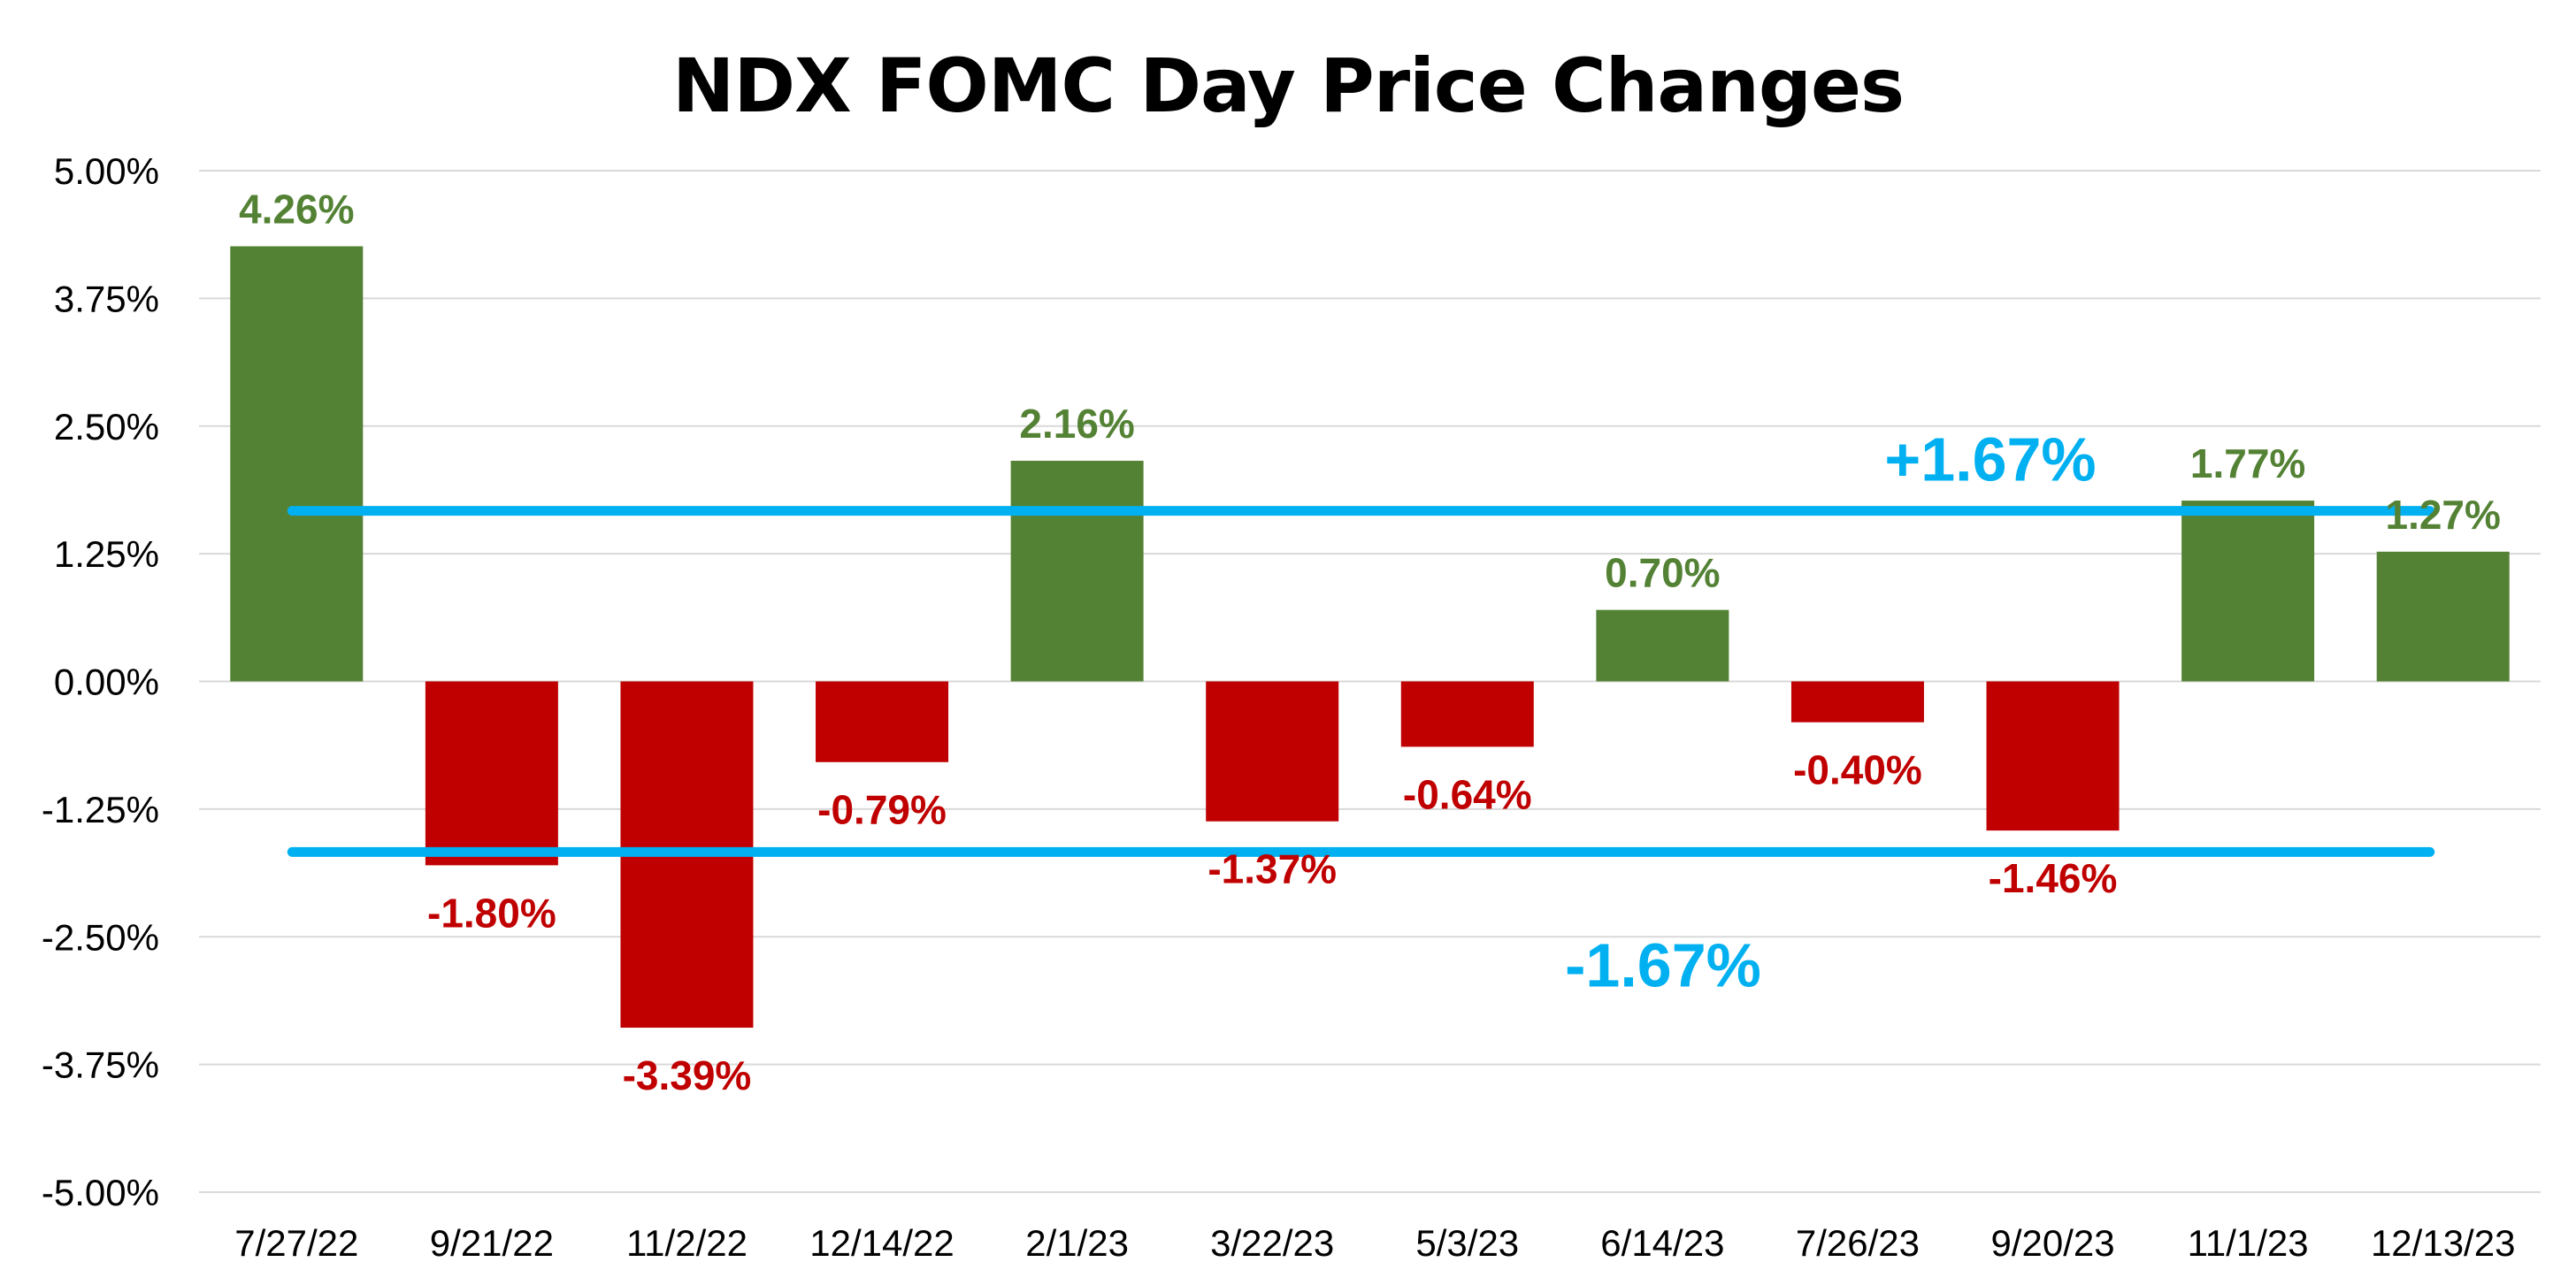 The width and height of the screenshot is (2576, 1285). Describe the element at coordinates (2053, 878) in the screenshot. I see `data-label: -1.46%` at that location.